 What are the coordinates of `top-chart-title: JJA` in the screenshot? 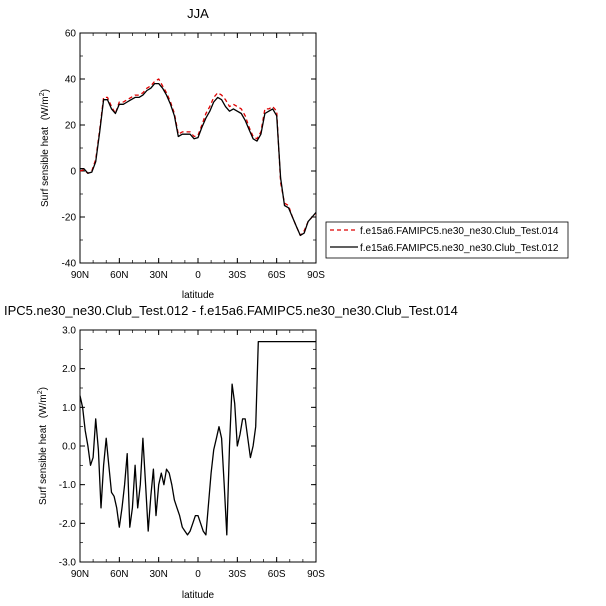 It's located at (198, 13).